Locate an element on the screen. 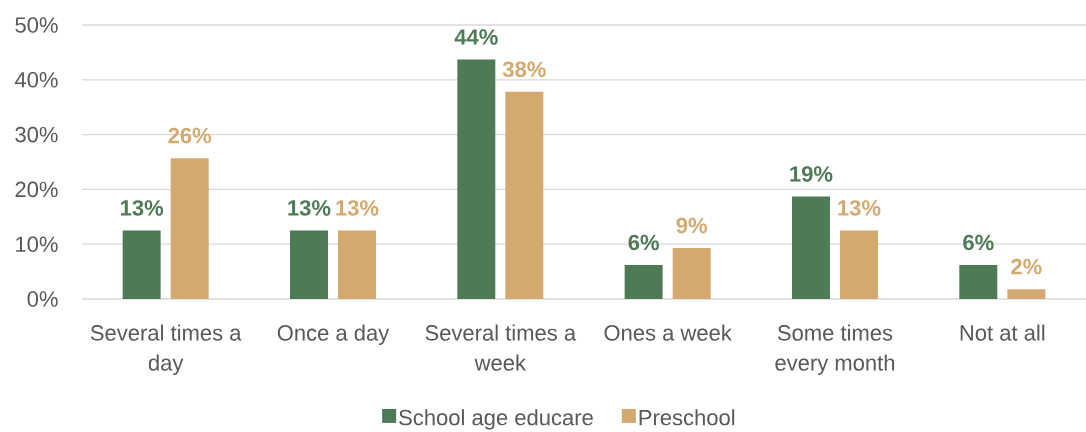  y-tick-label: 20% is located at coordinates (36, 189).